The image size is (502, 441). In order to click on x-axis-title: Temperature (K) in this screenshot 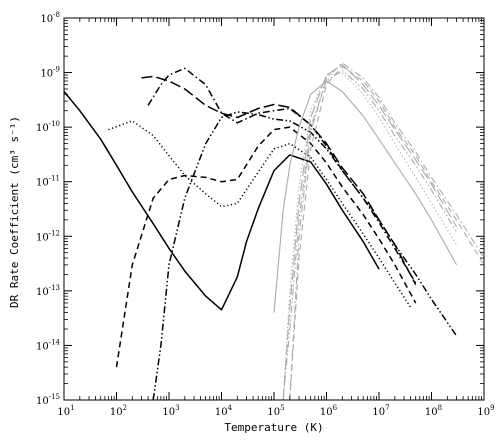, I will do `click(273, 427)`.